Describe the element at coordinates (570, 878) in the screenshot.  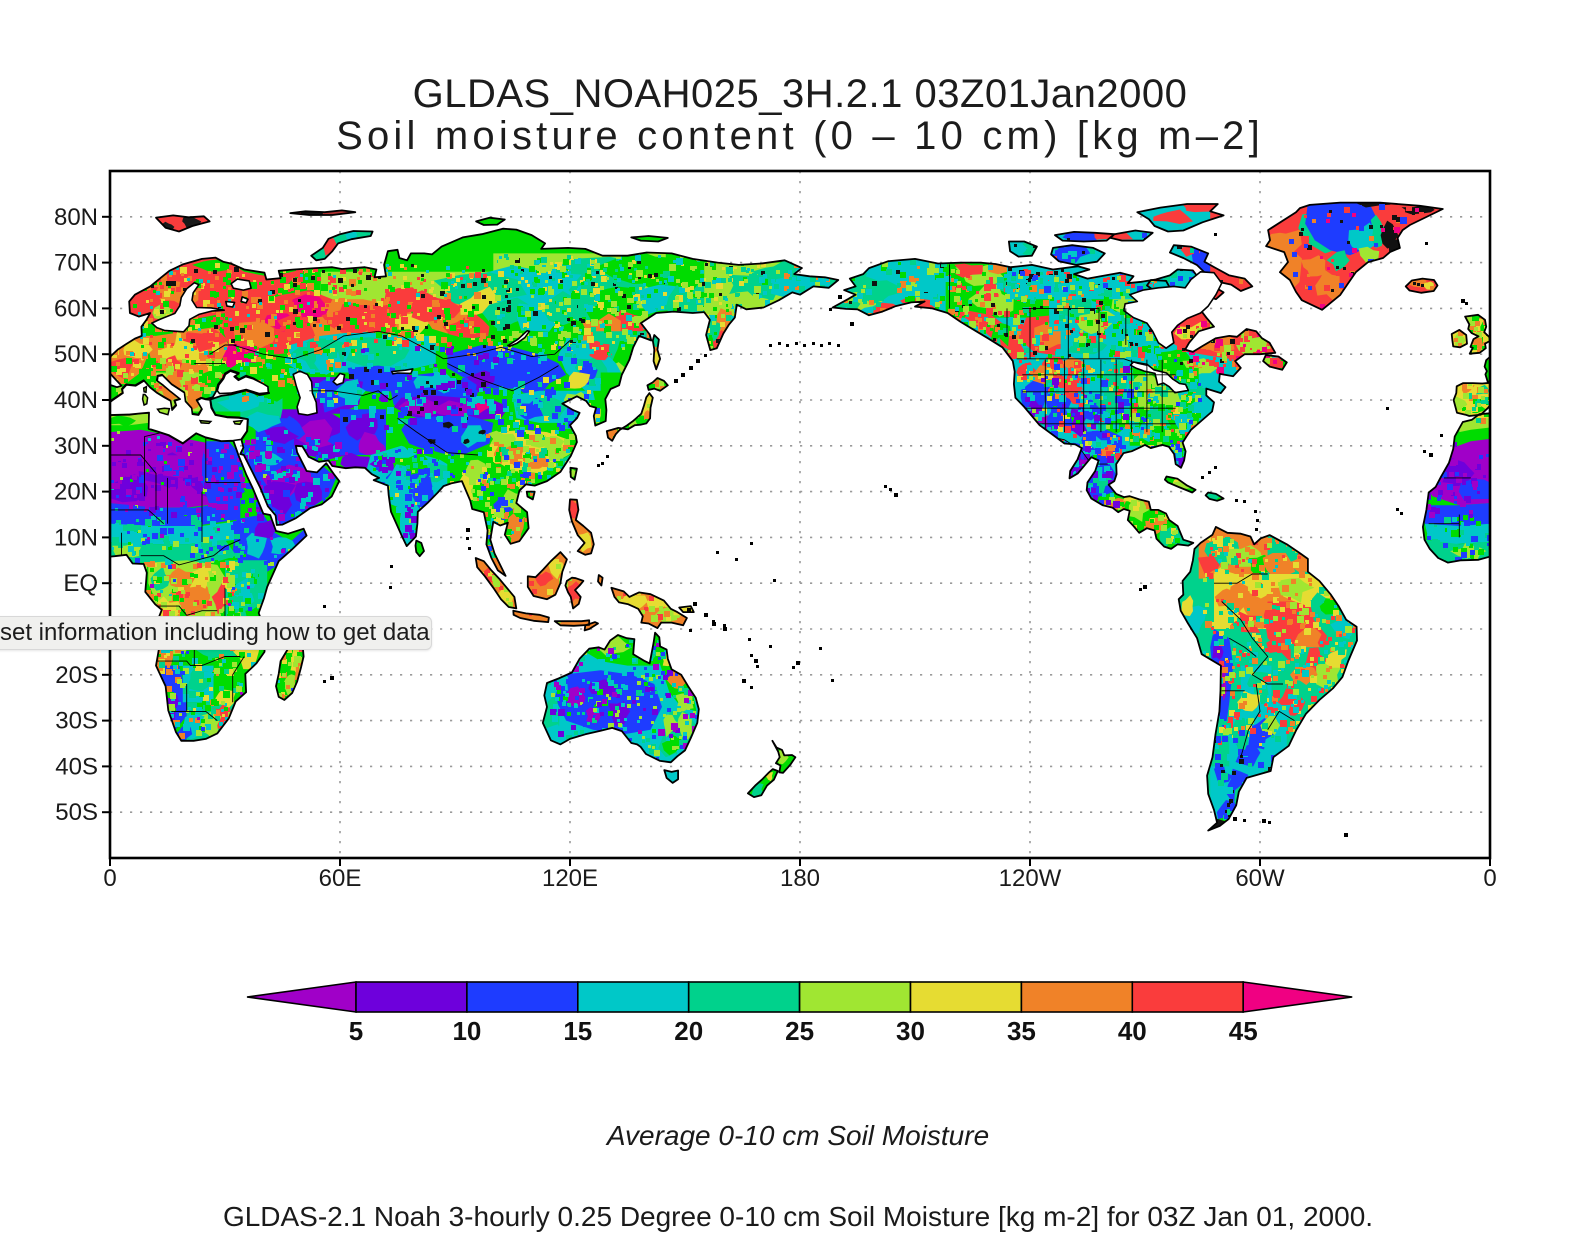
I see `svg-text: 120E` at that location.